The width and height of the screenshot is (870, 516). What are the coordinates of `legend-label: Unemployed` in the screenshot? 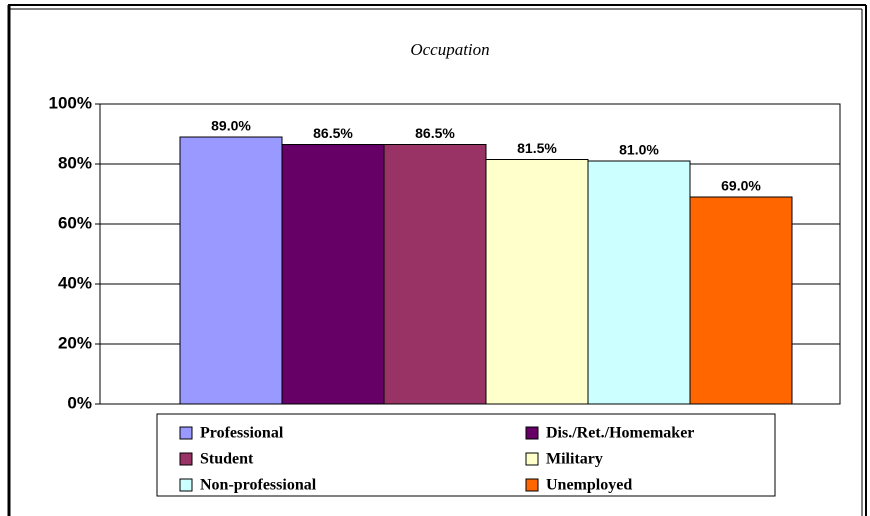 It's located at (589, 485).